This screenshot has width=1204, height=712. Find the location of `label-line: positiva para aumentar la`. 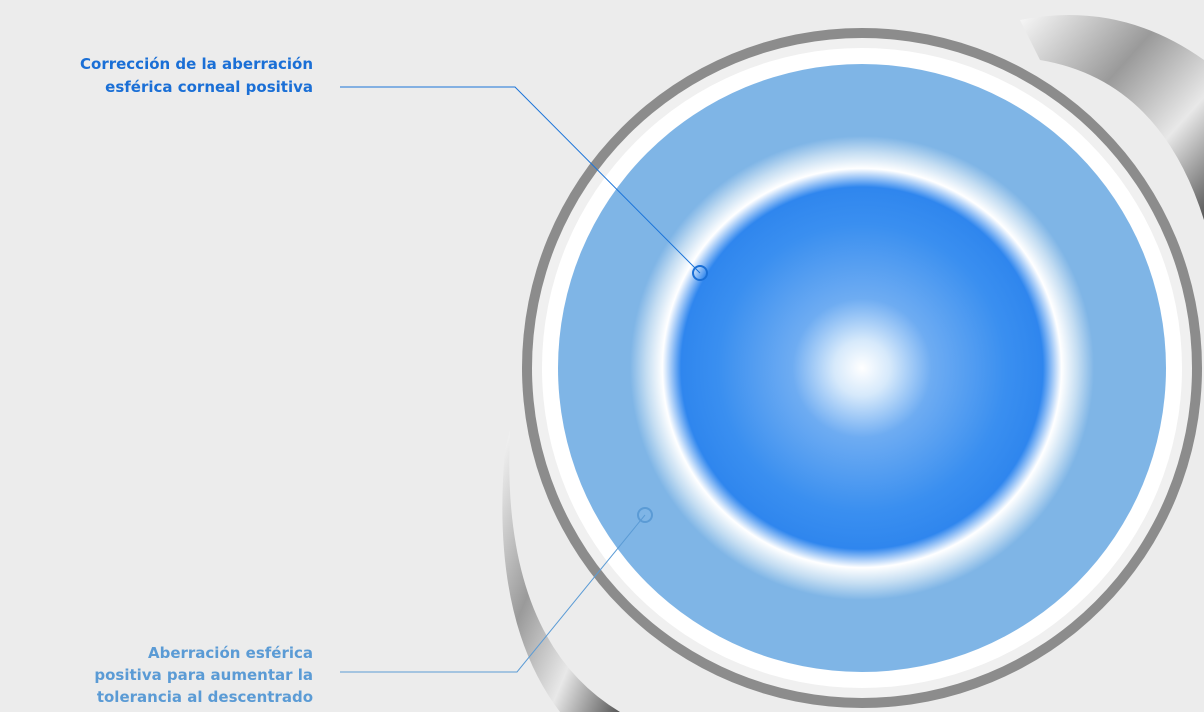

label-line: positiva para aumentar la is located at coordinates (203, 675).